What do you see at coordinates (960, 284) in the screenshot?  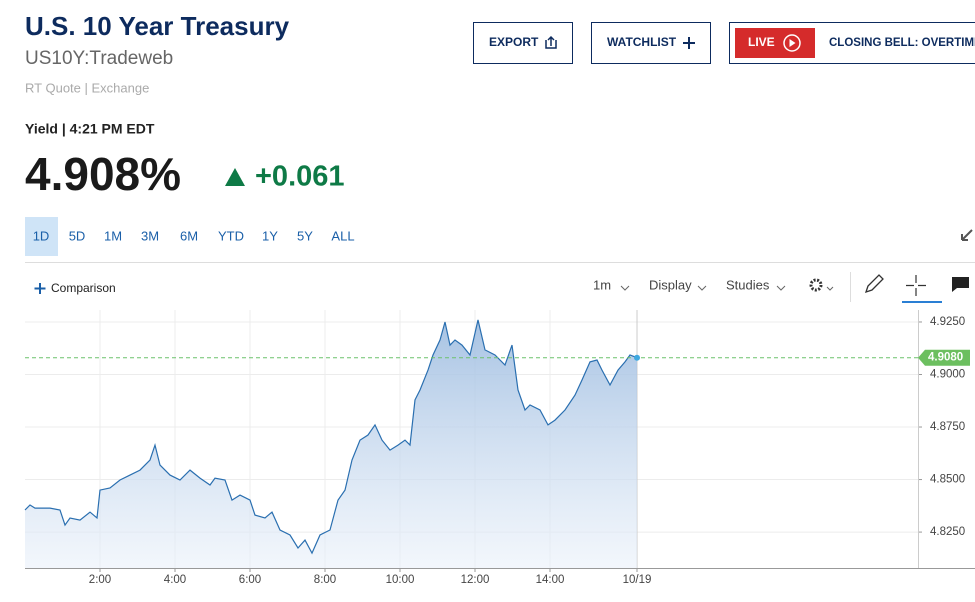 I see `comment-icon` at bounding box center [960, 284].